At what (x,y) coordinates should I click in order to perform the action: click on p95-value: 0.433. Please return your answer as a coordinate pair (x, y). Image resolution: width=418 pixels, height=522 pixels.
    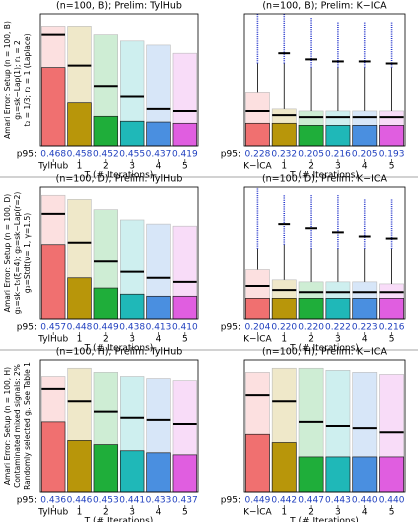
    Looking at the image, I should click on (159, 501).